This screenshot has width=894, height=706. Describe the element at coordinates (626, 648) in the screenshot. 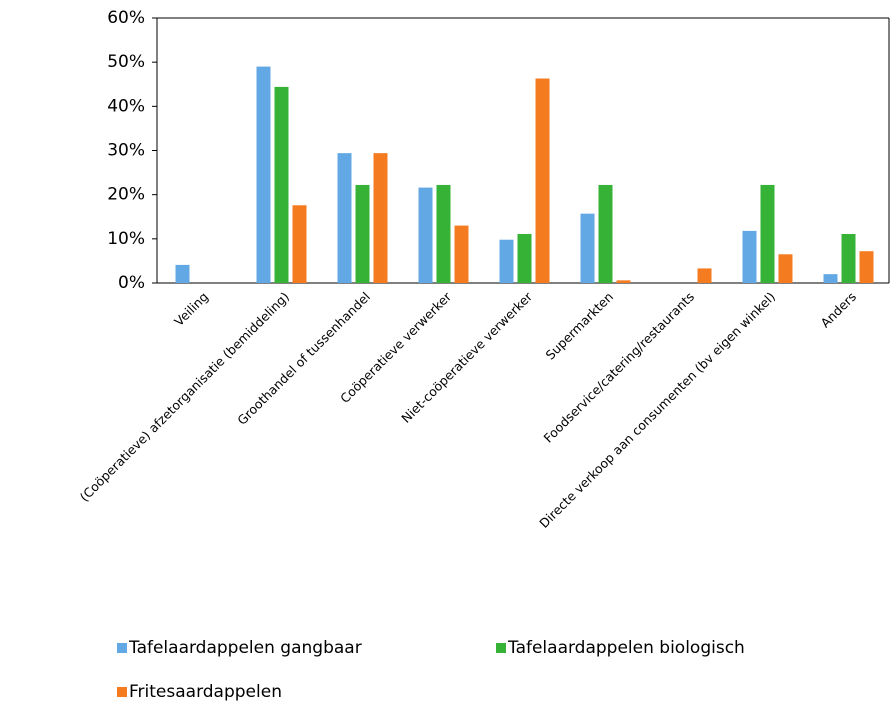

I see `legend-label: Tafelaardappelen biologisch` at that location.